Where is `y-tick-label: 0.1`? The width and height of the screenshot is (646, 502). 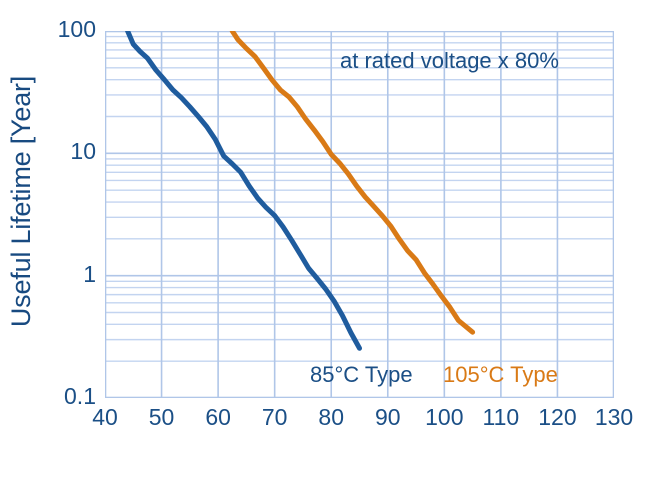
y-tick-label: 0.1 is located at coordinates (80, 396).